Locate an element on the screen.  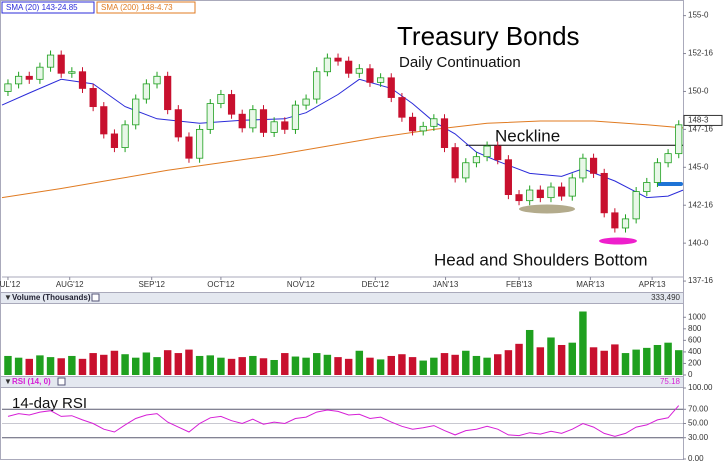
y-tick-label: 800 is located at coordinates (695, 328).